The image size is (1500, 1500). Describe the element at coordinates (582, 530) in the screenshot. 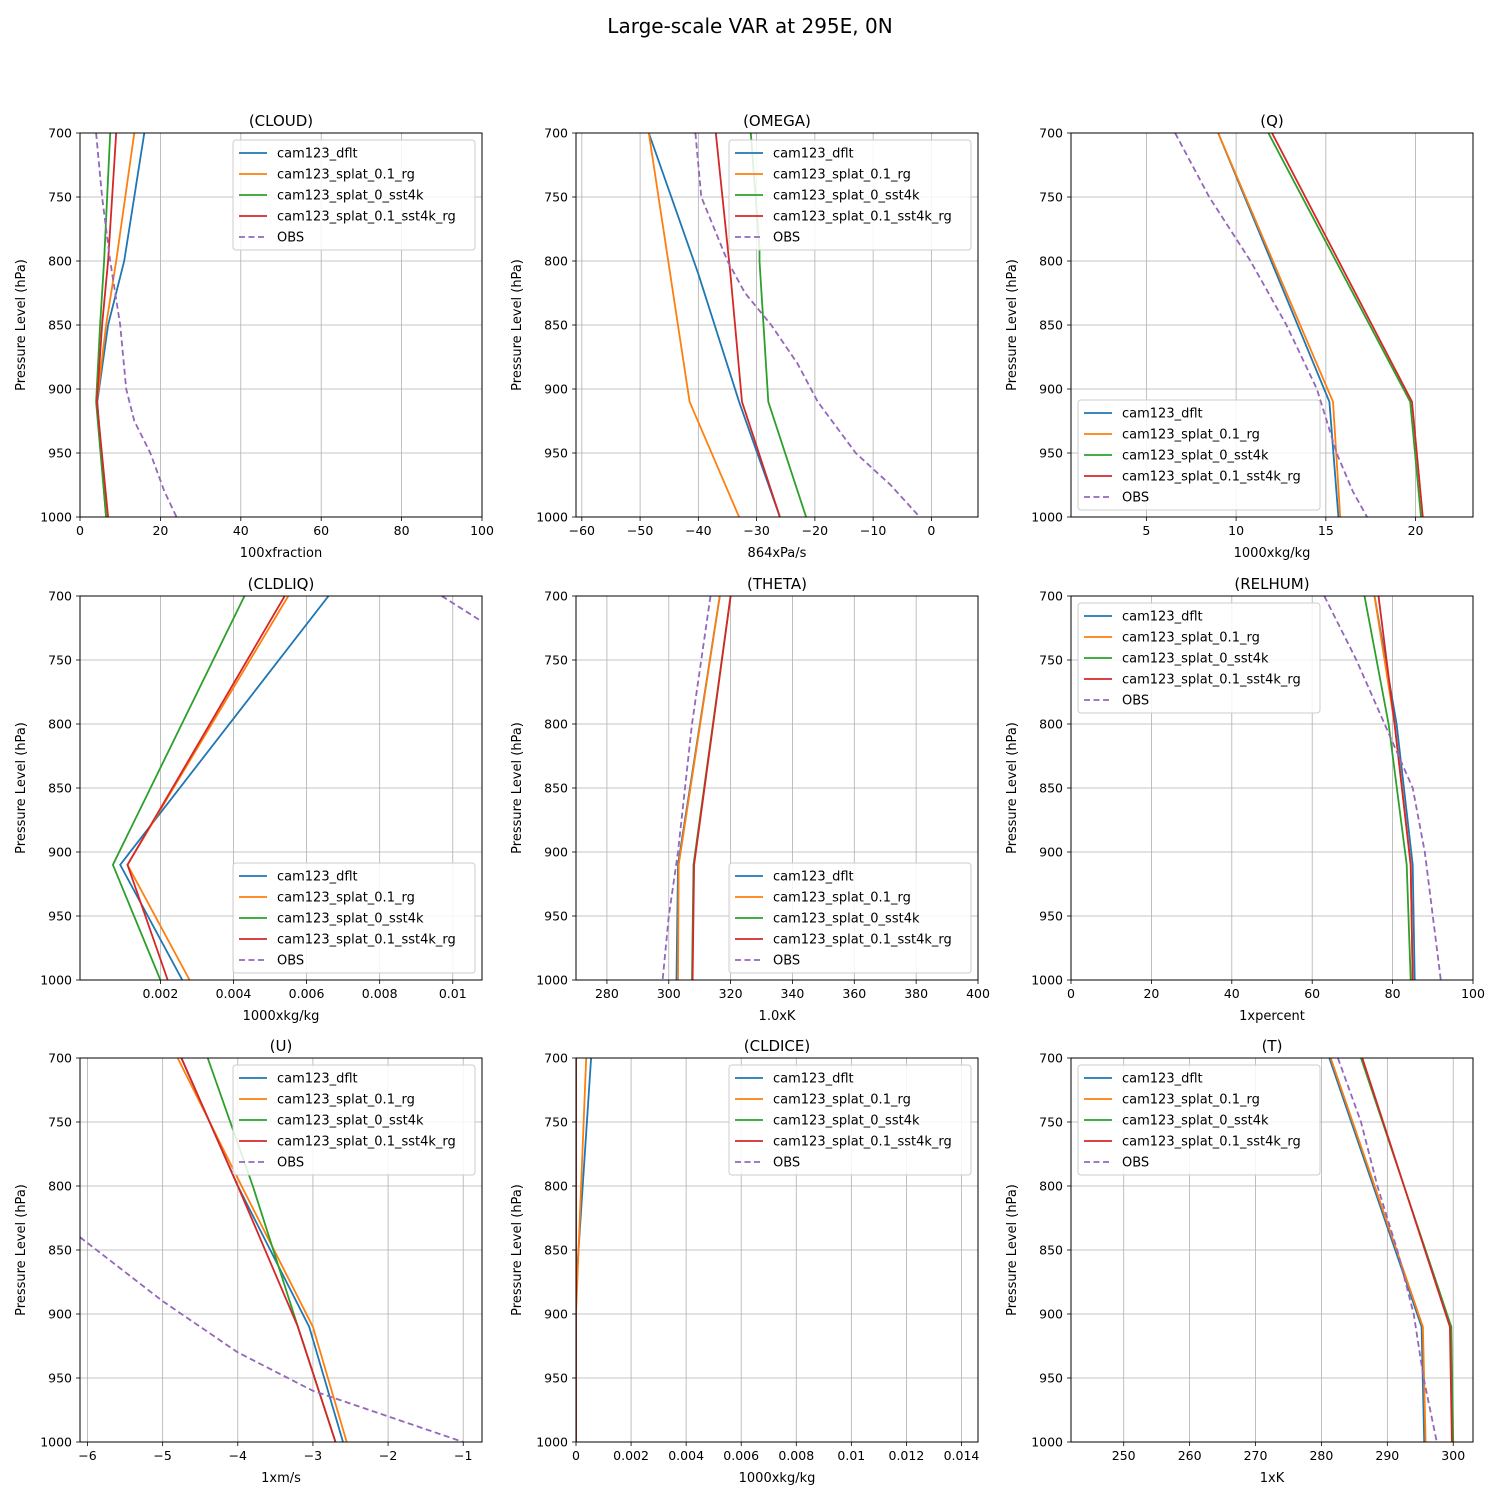

I see `x-tick-label: −60` at that location.